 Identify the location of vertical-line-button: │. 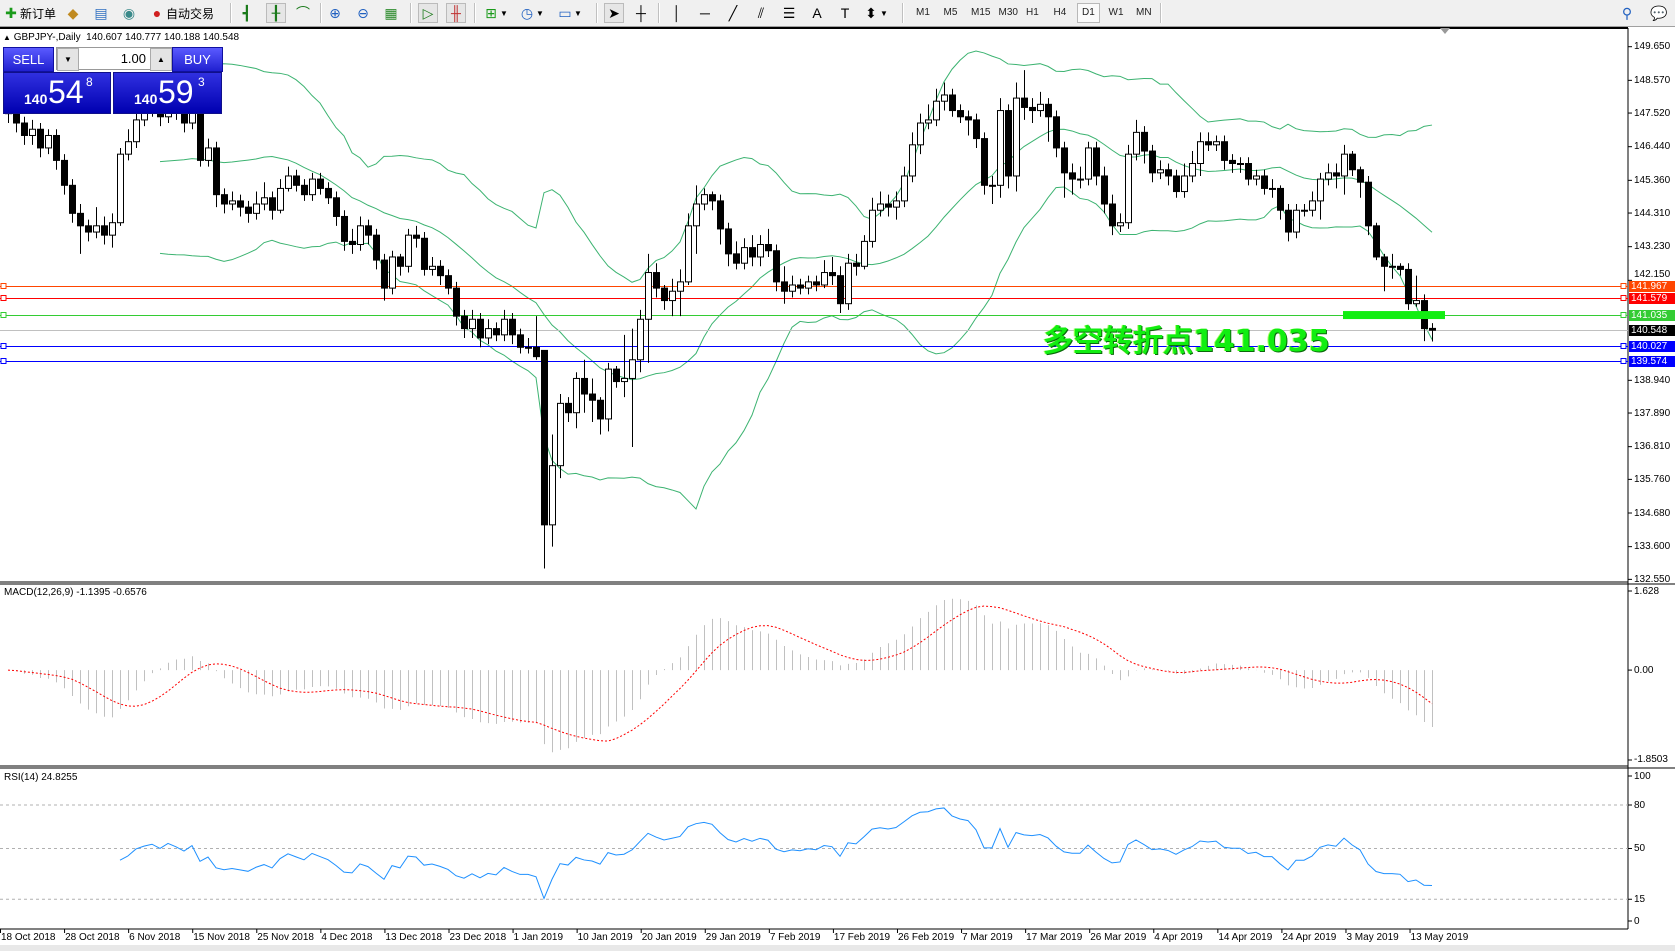
(677, 13).